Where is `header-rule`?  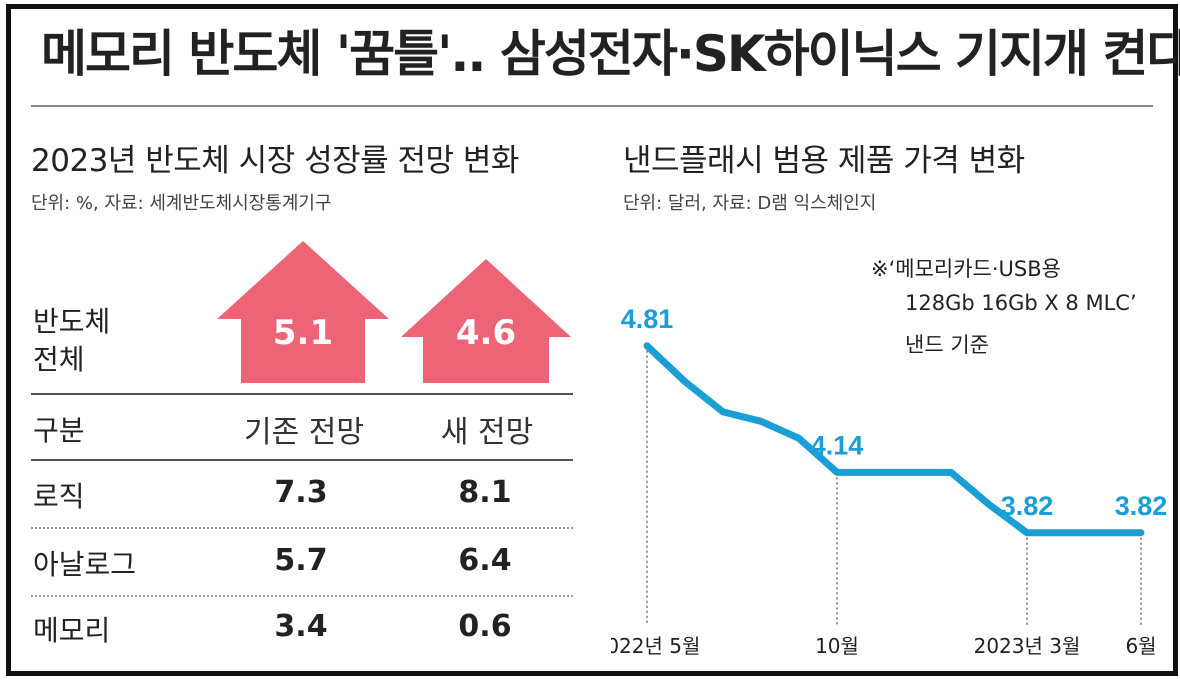
header-rule is located at coordinates (302, 460).